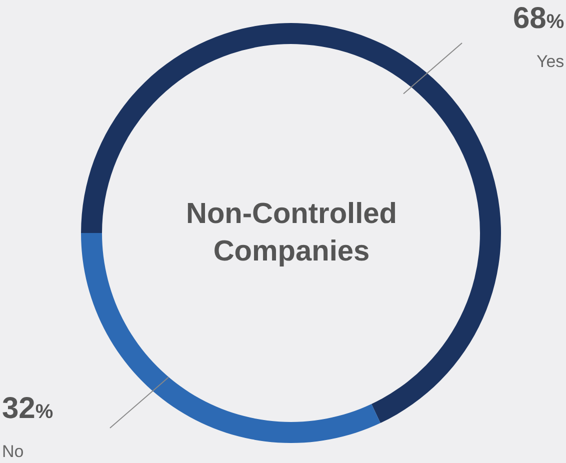  Describe the element at coordinates (292, 233) in the screenshot. I see `text: Non-Controlled Companies` at that location.